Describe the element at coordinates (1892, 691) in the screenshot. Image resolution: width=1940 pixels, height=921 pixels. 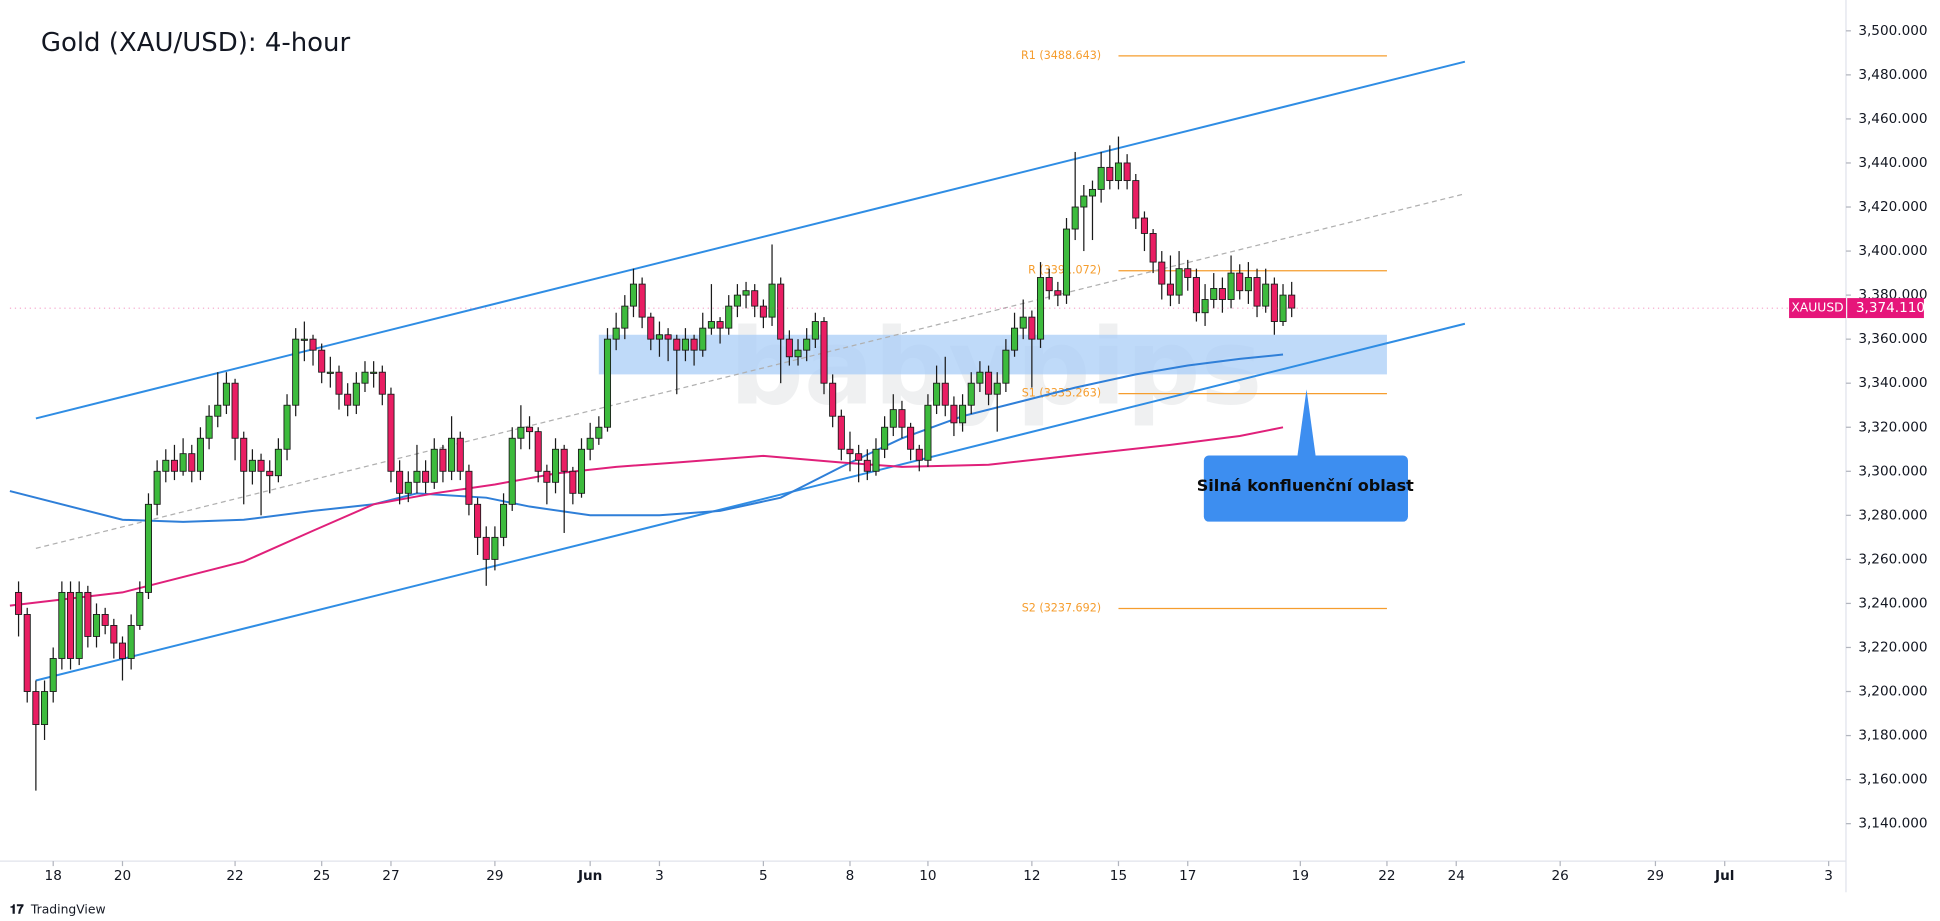
I see `y-tick-label: 3,200.000` at that location.